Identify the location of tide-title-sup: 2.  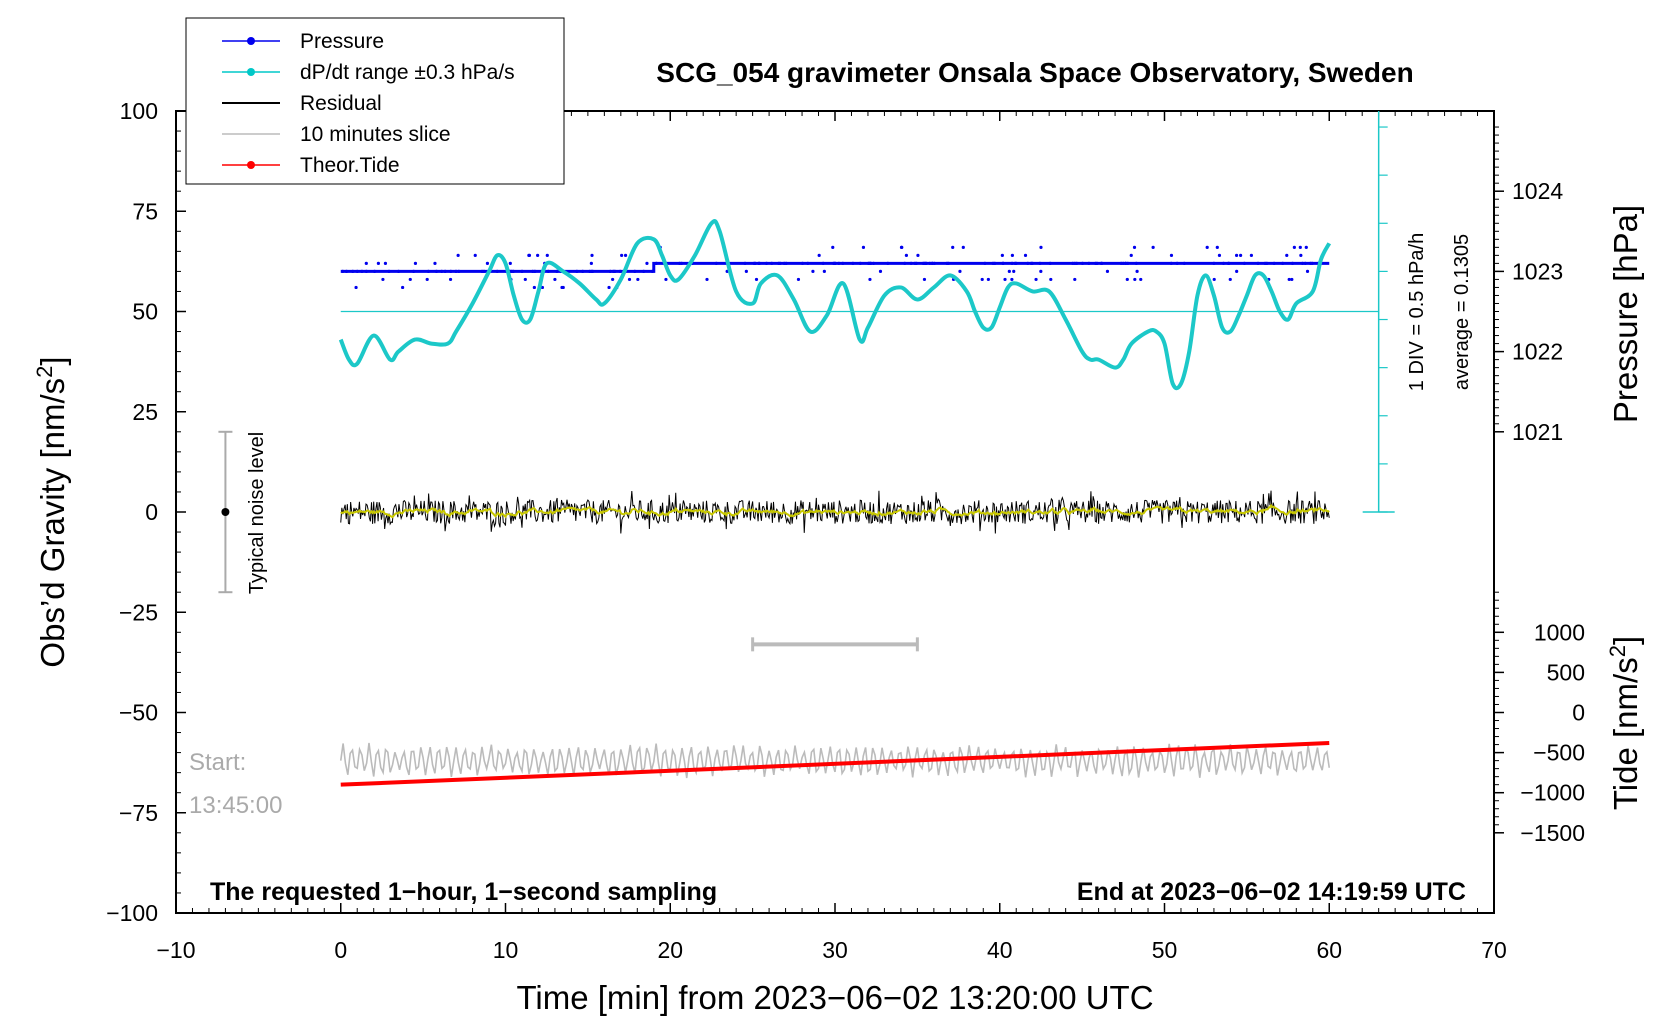
(1617, 651).